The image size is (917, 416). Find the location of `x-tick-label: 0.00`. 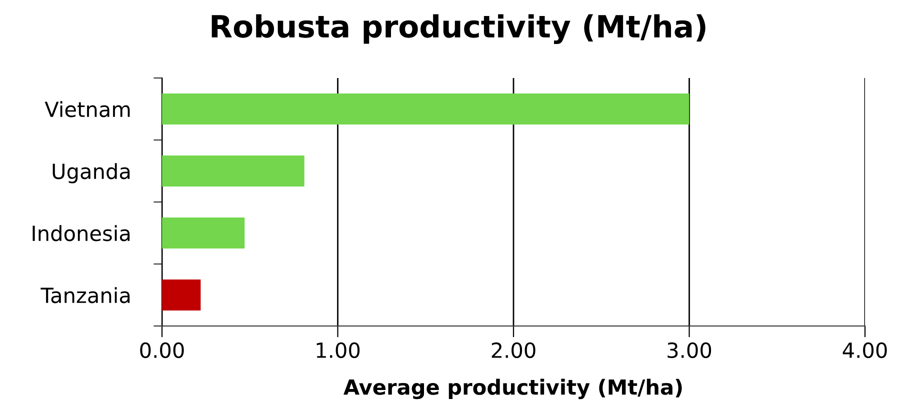

x-tick-label: 0.00 is located at coordinates (162, 350).